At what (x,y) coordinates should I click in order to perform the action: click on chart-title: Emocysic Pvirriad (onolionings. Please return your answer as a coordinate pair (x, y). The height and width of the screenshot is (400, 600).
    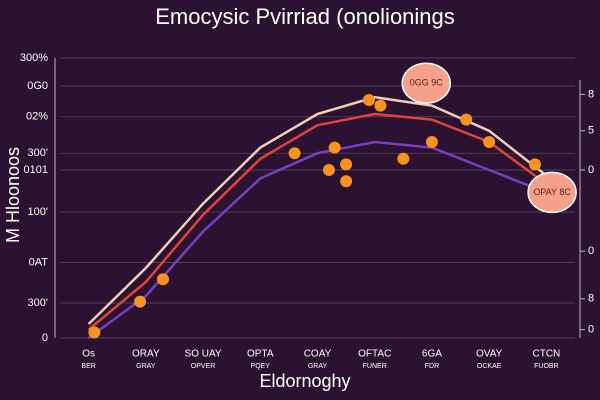
    Looking at the image, I should click on (305, 16).